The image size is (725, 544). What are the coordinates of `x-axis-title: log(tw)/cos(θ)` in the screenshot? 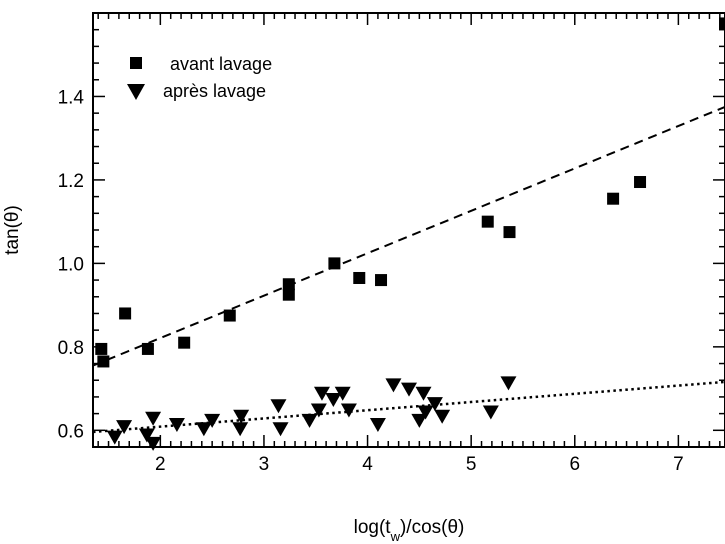 It's located at (409, 530).